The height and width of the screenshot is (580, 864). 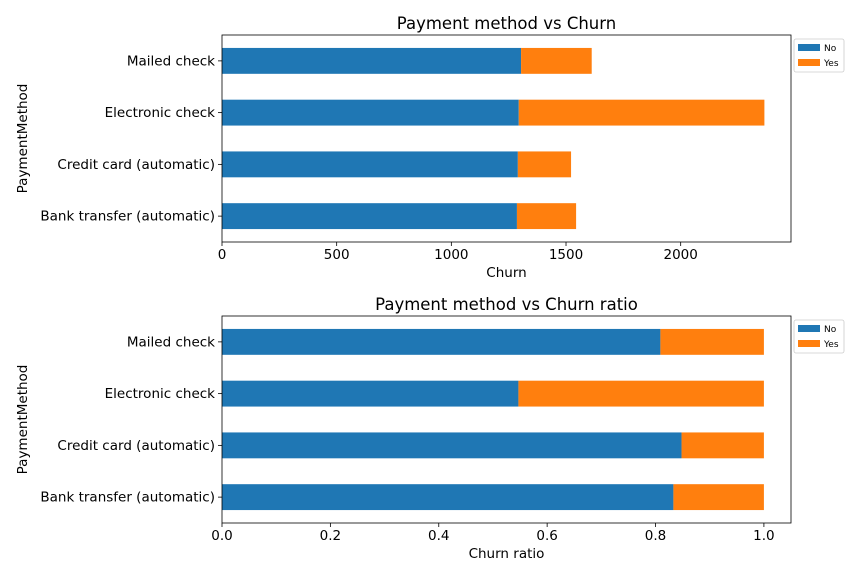 I want to click on x-tick-label: 0.8, so click(x=655, y=536).